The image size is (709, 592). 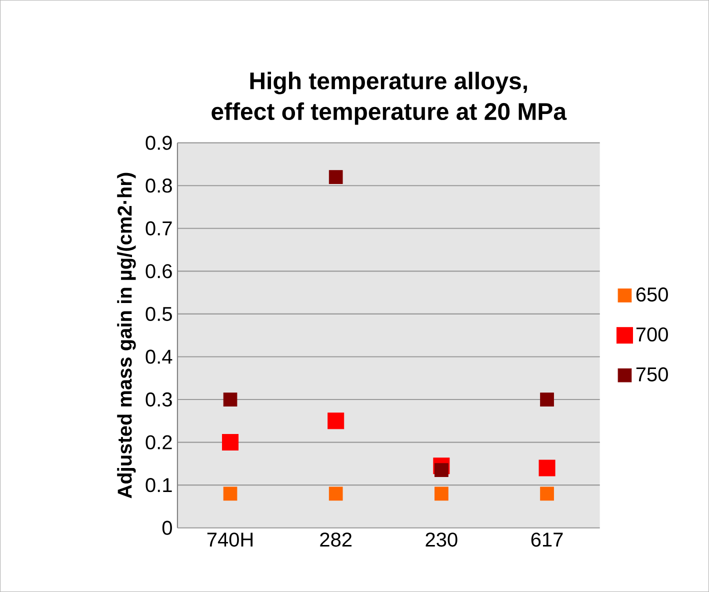 I want to click on legend-label: 700, so click(x=652, y=334).